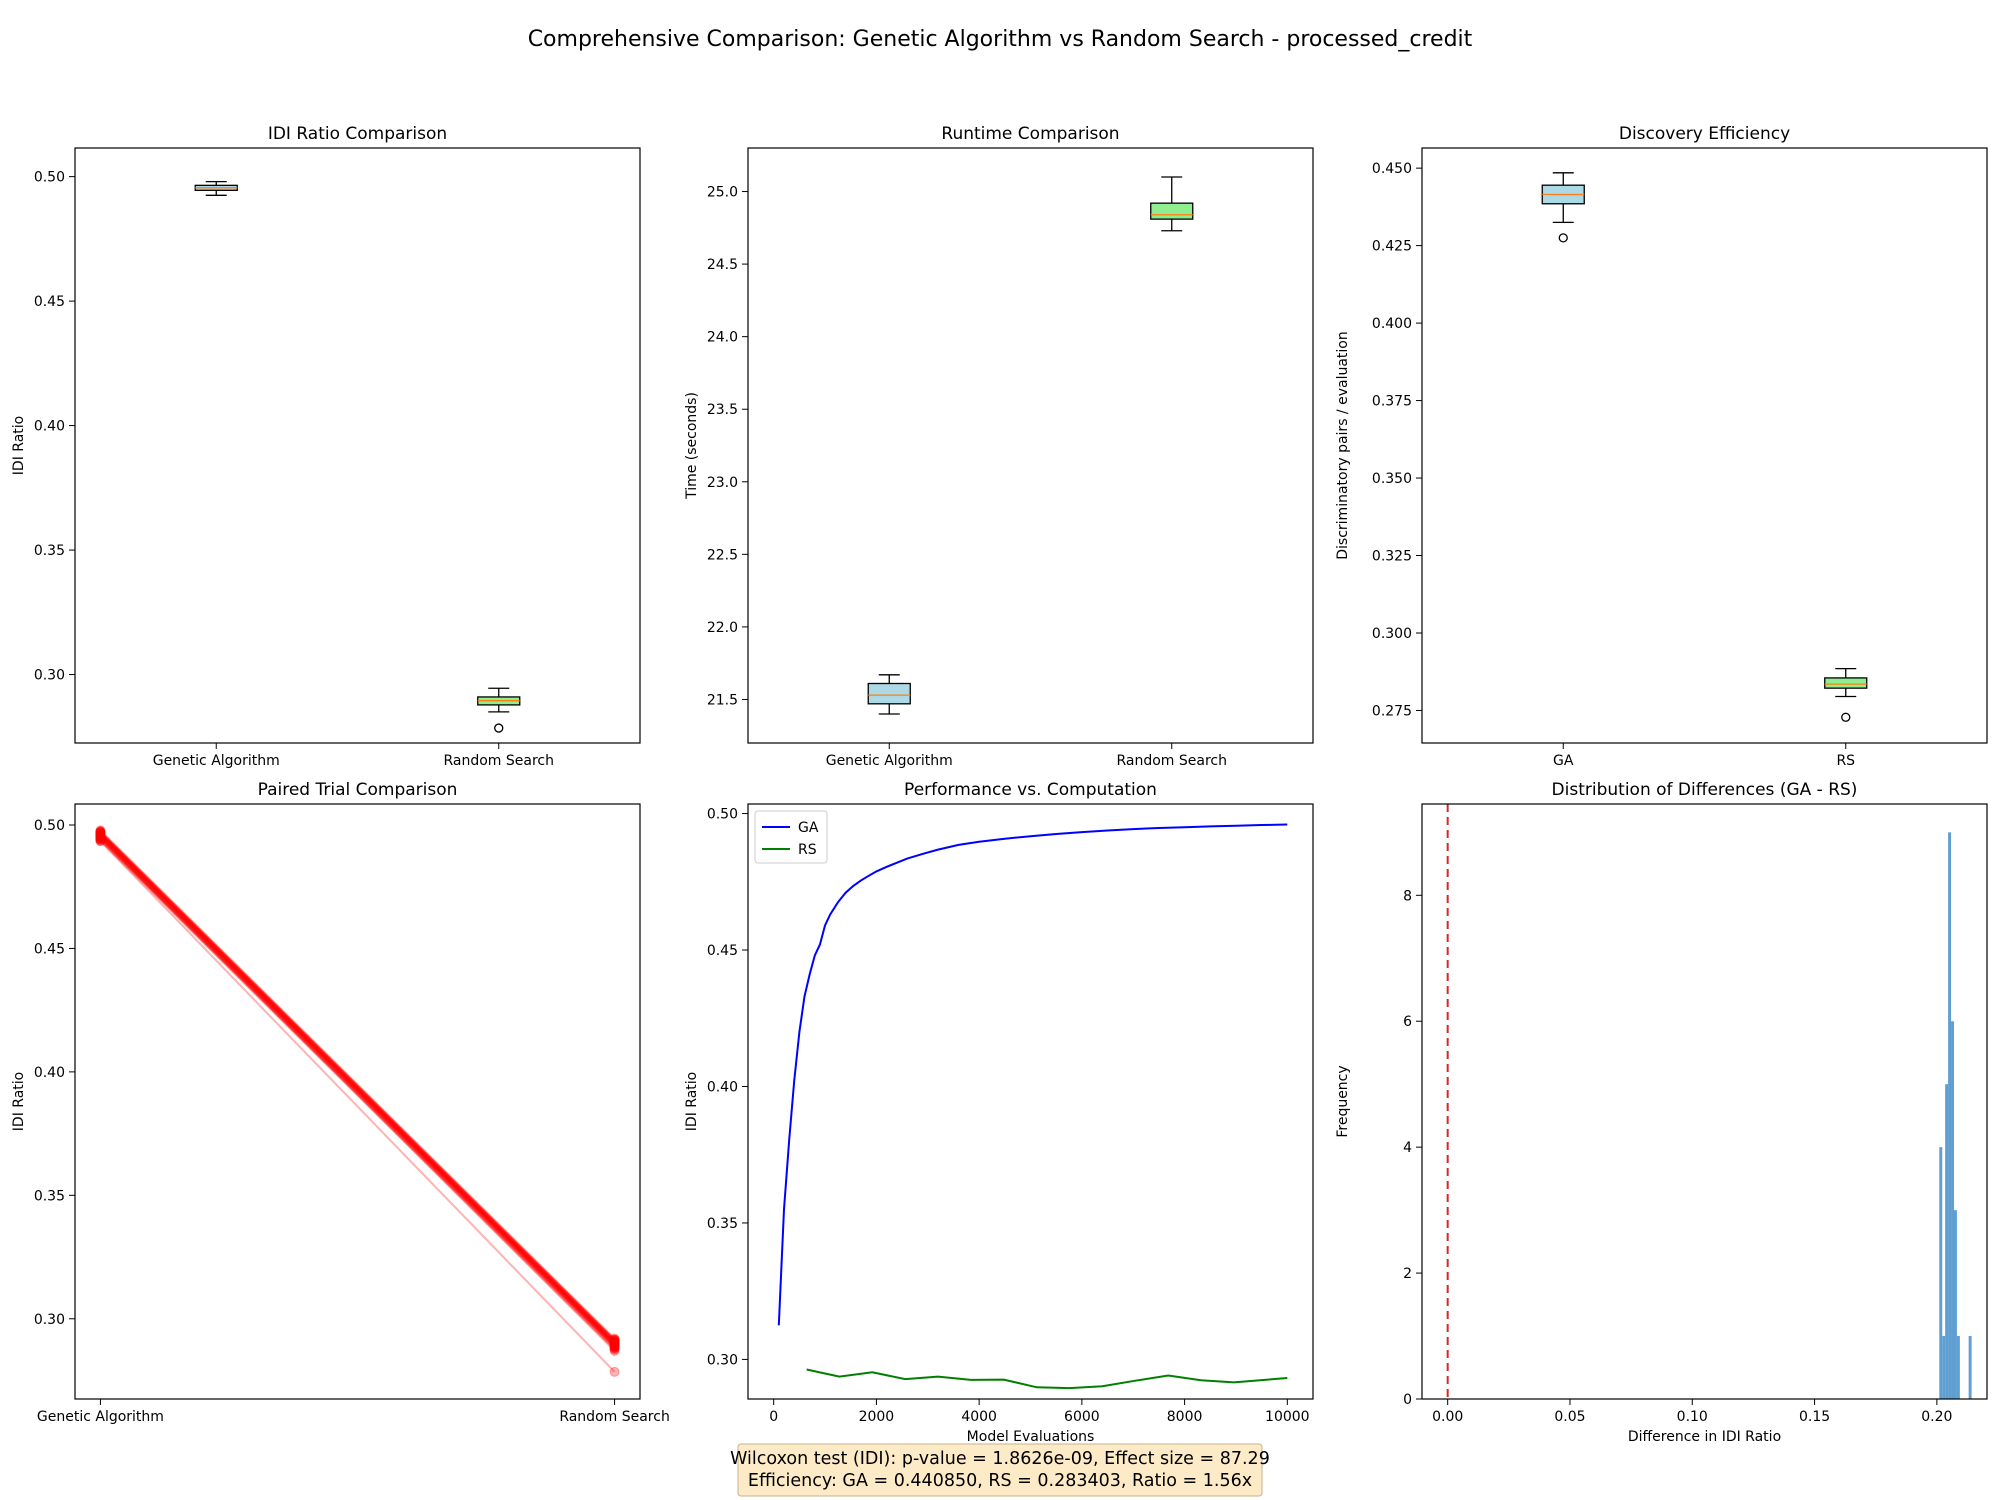  I want to click on series-line-ga, so click(1032, 1074).